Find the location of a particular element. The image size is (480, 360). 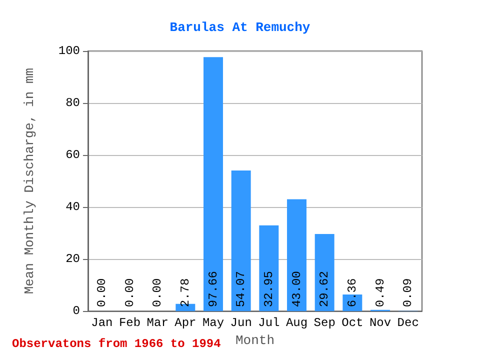

x-tick-label: Sep is located at coordinates (325, 323).